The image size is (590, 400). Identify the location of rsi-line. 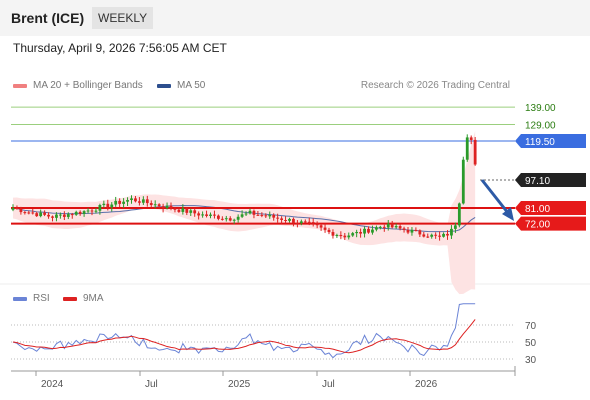
(244, 331).